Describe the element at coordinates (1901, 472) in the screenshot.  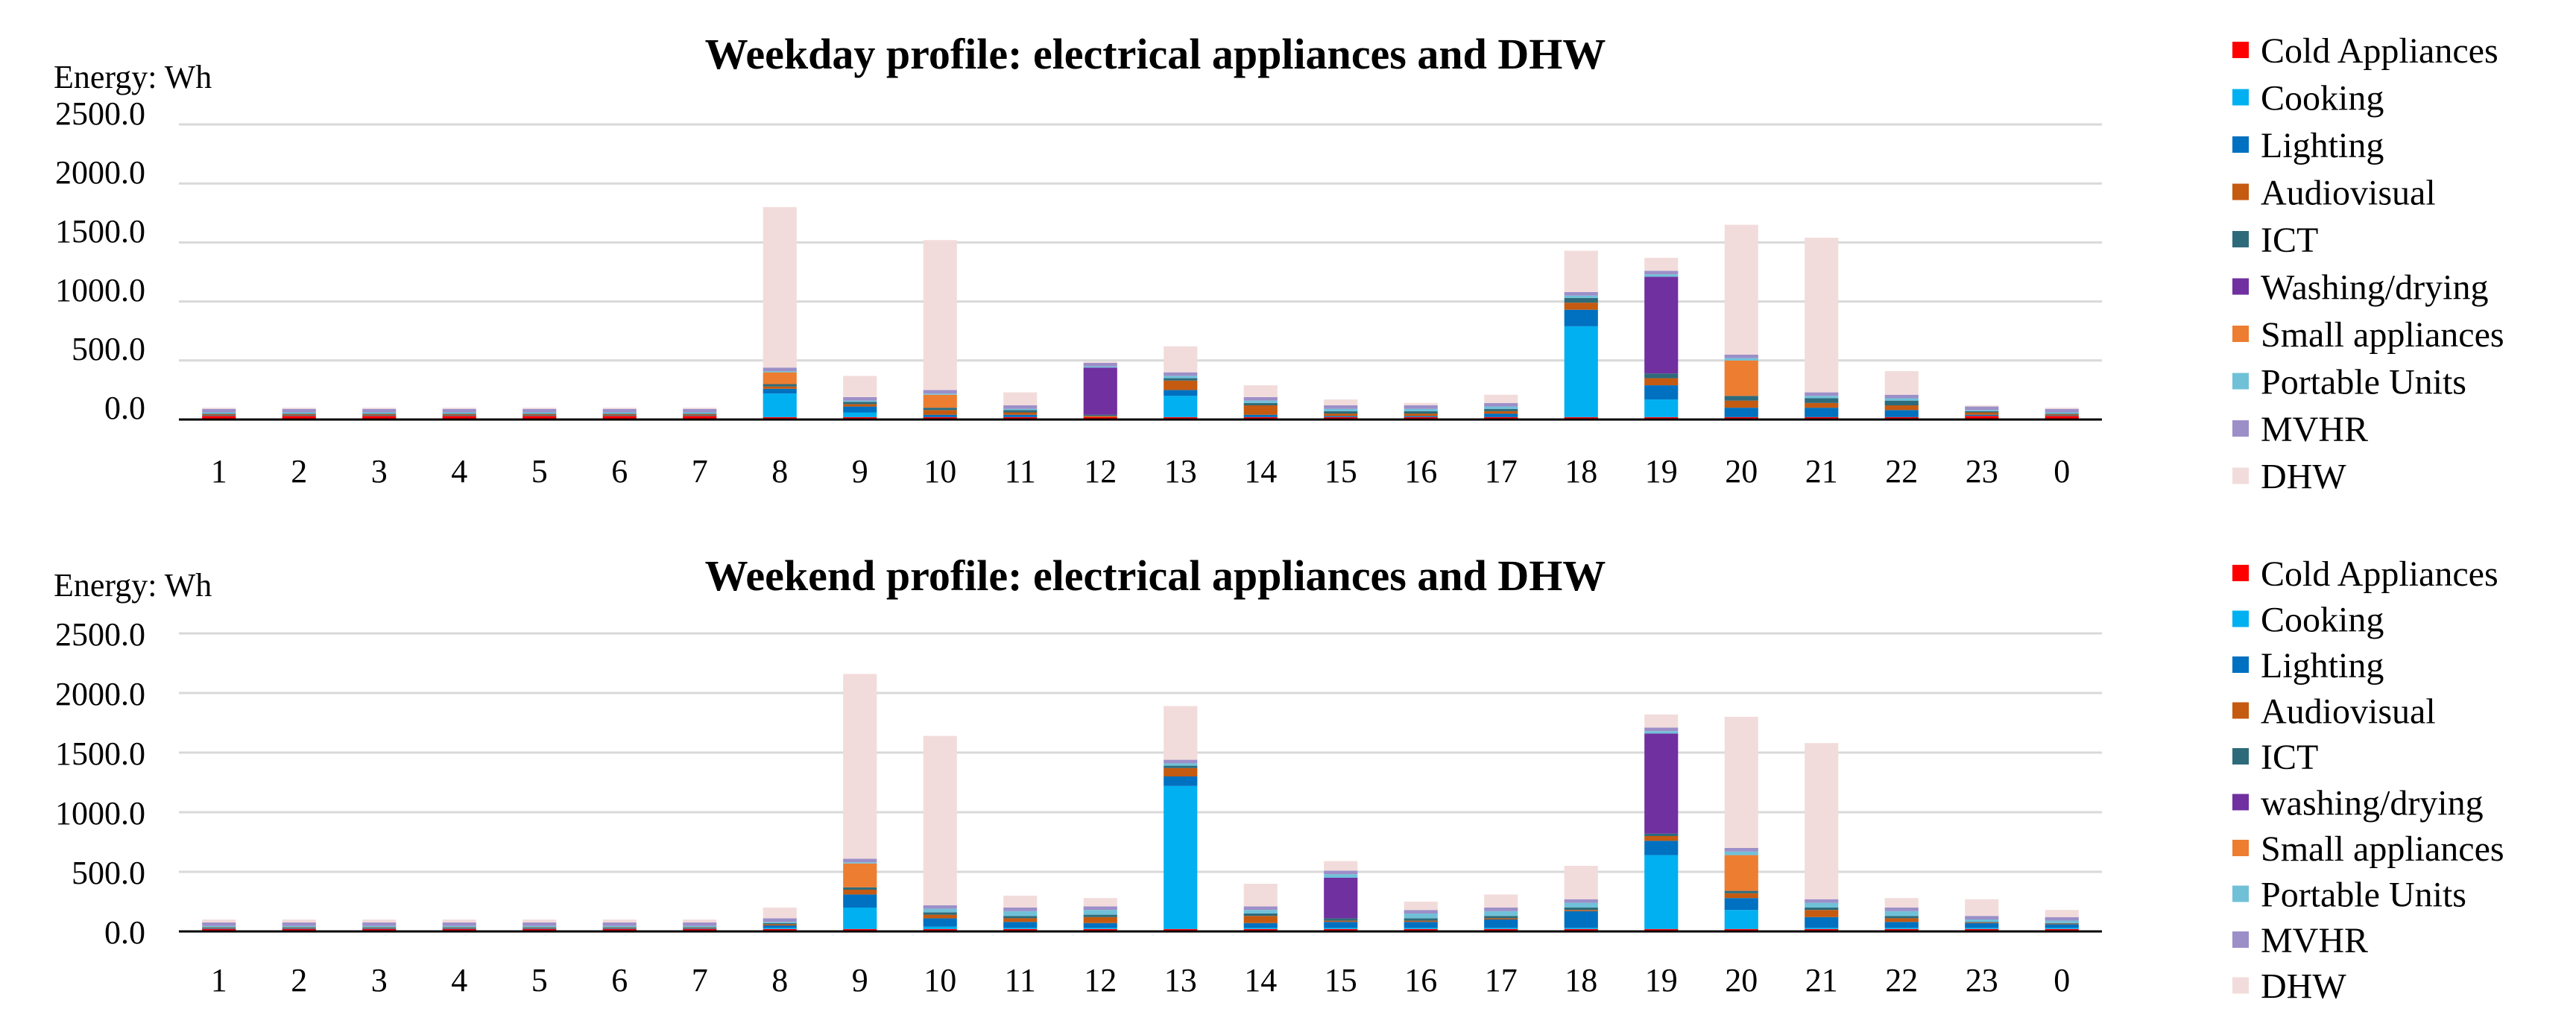
I see `weekday-xtick-label: 22` at that location.